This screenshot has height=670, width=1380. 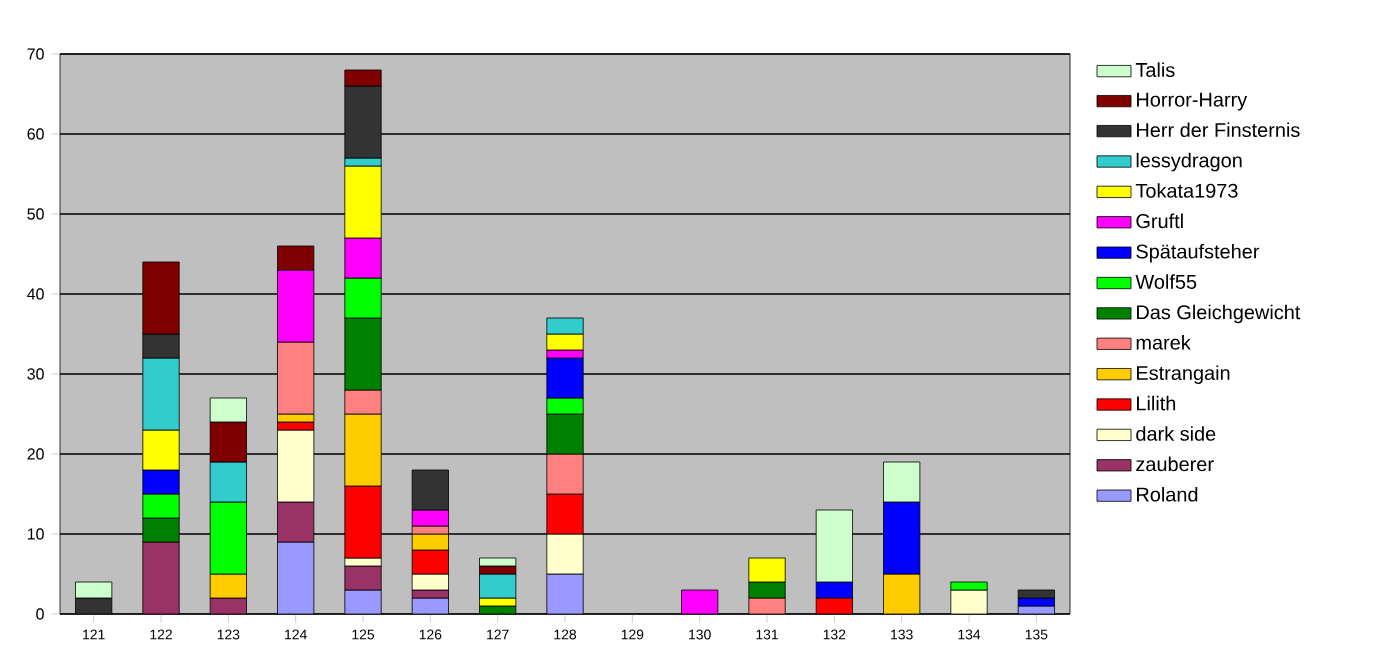 What do you see at coordinates (1219, 314) in the screenshot?
I see `legend-label: Das Gleichgewicht` at bounding box center [1219, 314].